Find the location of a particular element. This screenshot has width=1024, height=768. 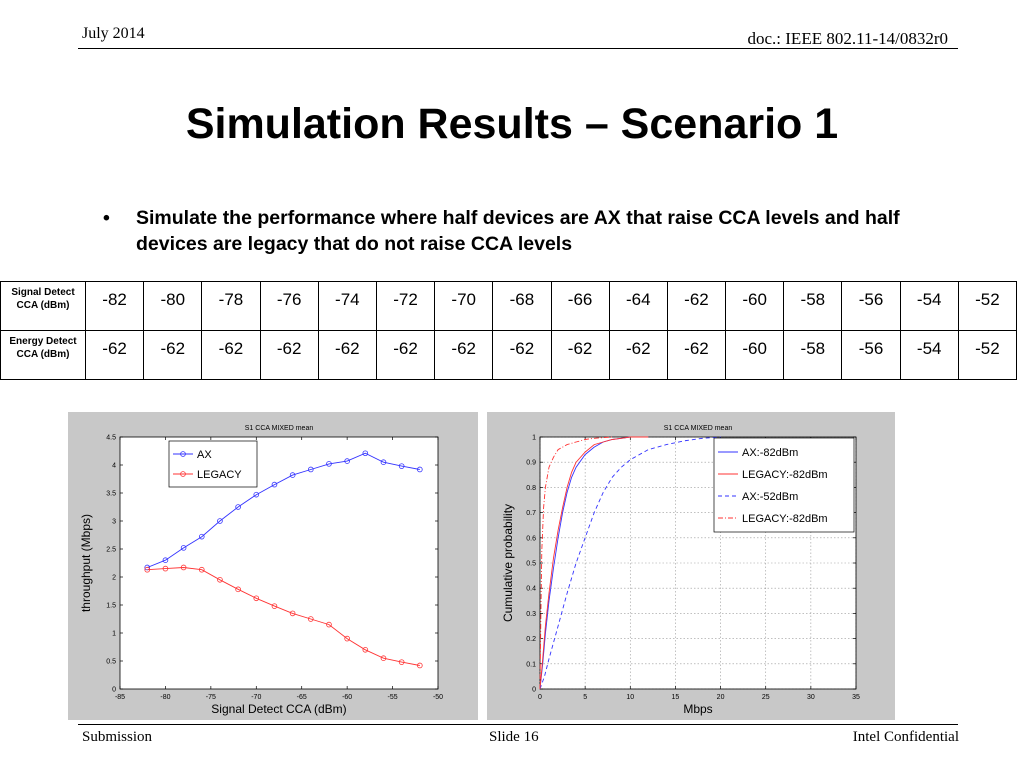

x-tick-label: 0 is located at coordinates (540, 697).